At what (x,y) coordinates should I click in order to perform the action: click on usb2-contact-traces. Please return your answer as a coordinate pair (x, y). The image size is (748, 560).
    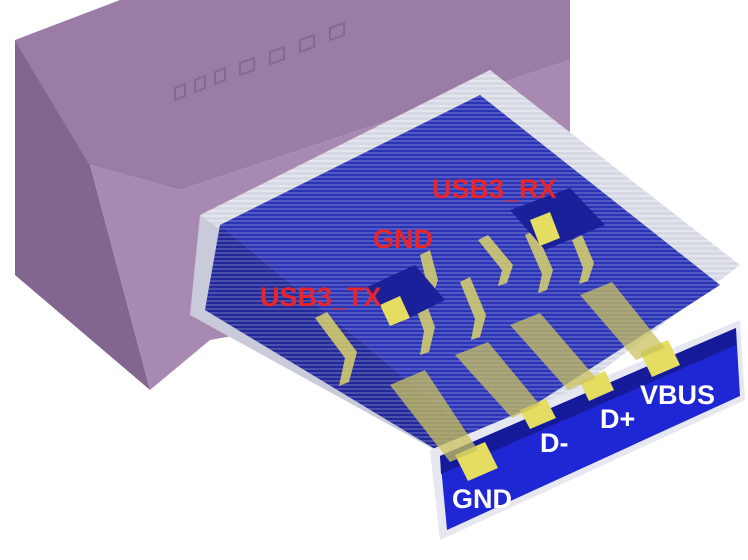
    Looking at the image, I should click on (527, 372).